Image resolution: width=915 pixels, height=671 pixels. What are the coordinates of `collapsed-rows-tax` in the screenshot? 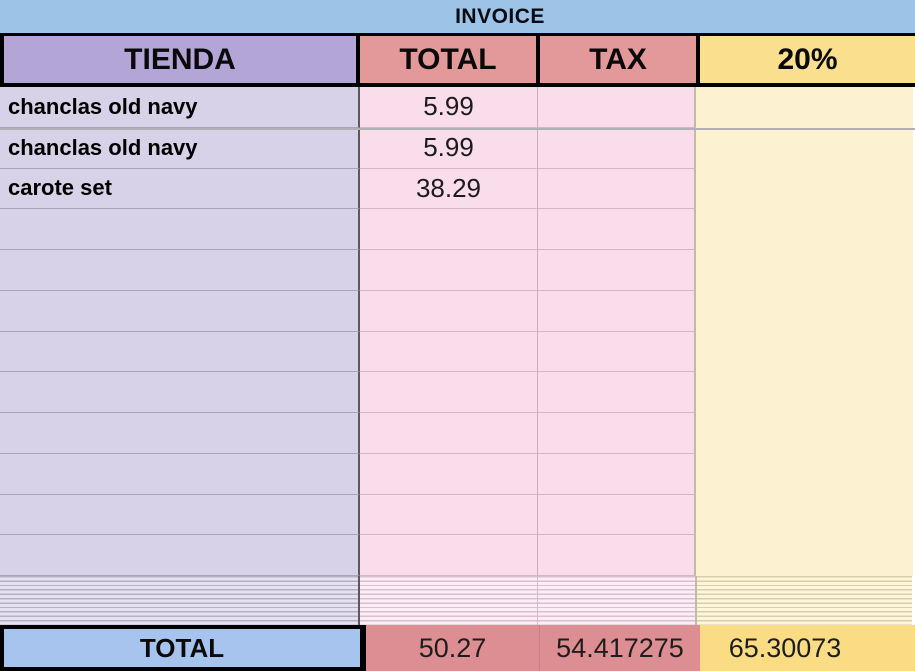 It's located at (617, 600).